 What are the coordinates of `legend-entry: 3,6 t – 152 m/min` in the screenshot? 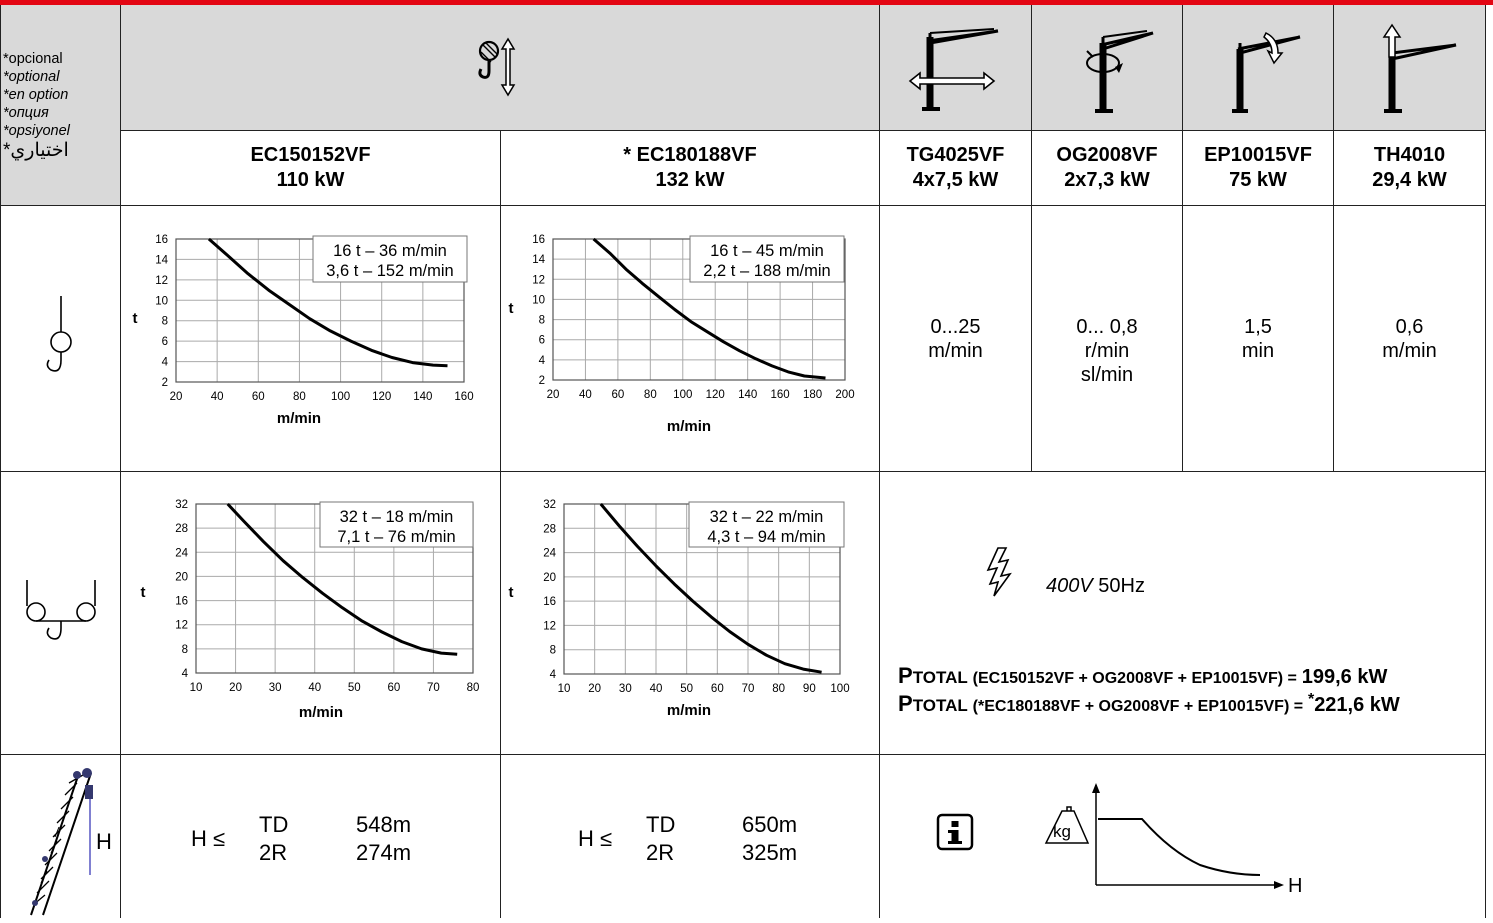 It's located at (389, 271).